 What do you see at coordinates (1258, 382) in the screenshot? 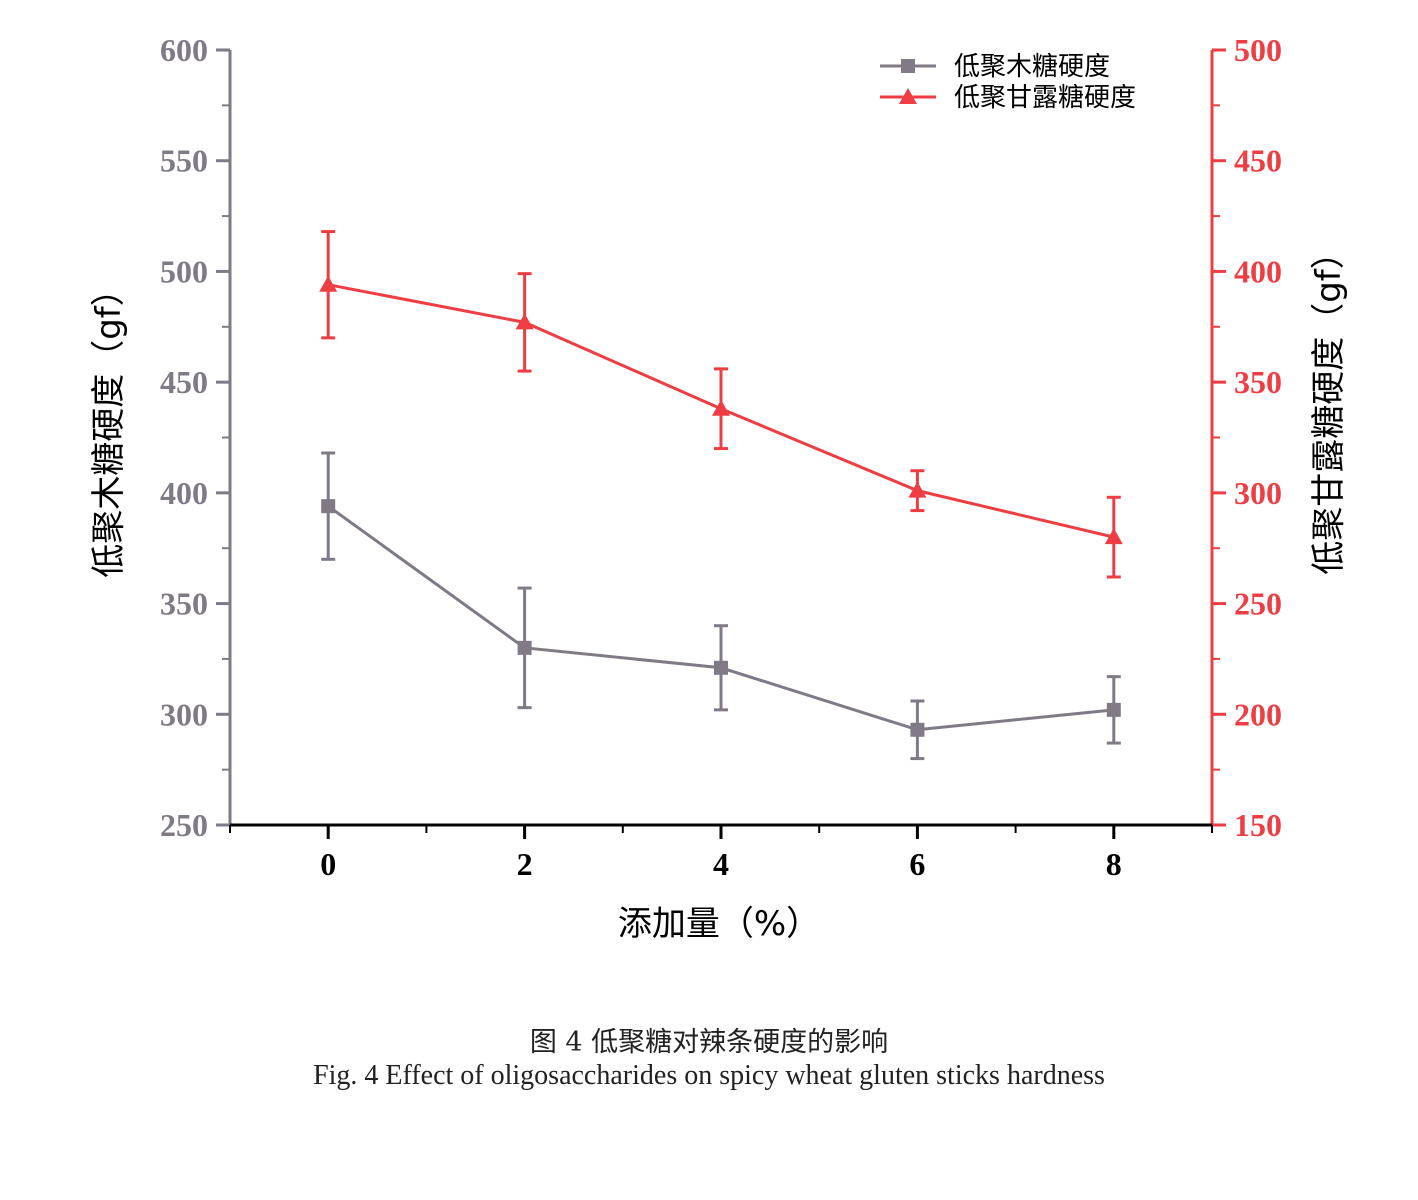
I see `y-axis-right-tick-label: 350` at bounding box center [1258, 382].